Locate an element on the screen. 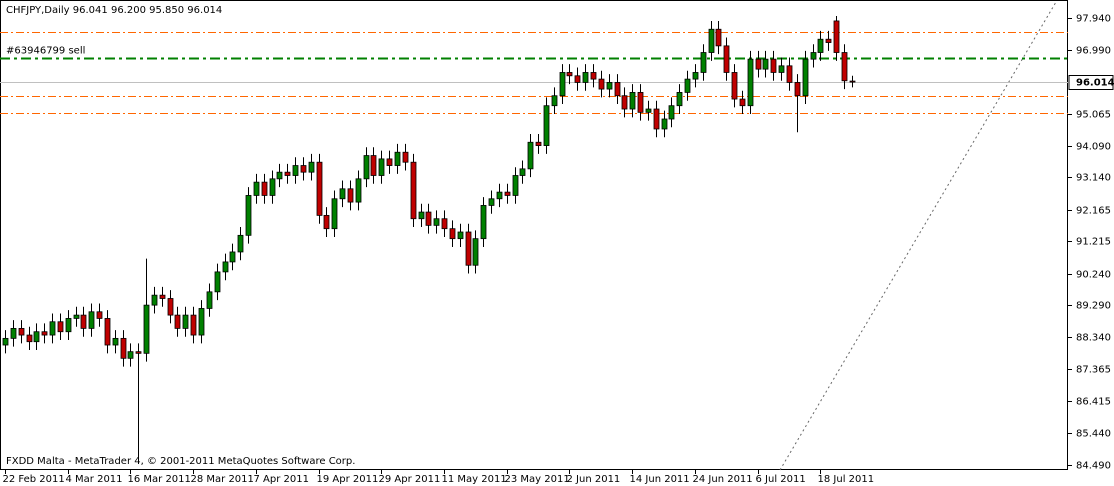  x-tick-label: 6 Jul 2011 is located at coordinates (781, 479).